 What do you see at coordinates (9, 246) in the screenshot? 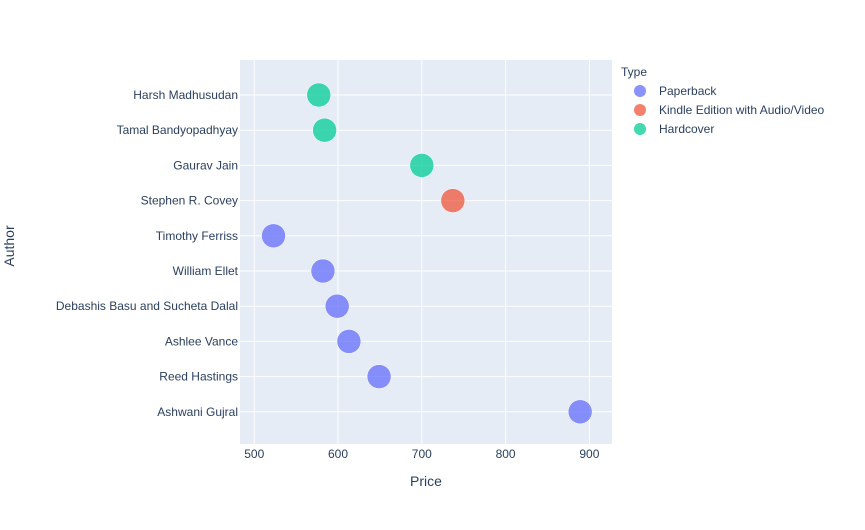
I see `y-axis-title: Author` at bounding box center [9, 246].